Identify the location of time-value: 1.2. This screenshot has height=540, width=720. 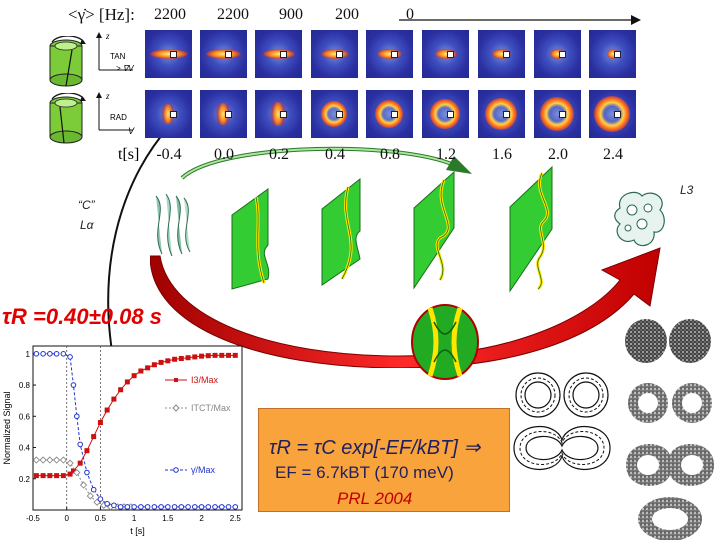
(446, 154).